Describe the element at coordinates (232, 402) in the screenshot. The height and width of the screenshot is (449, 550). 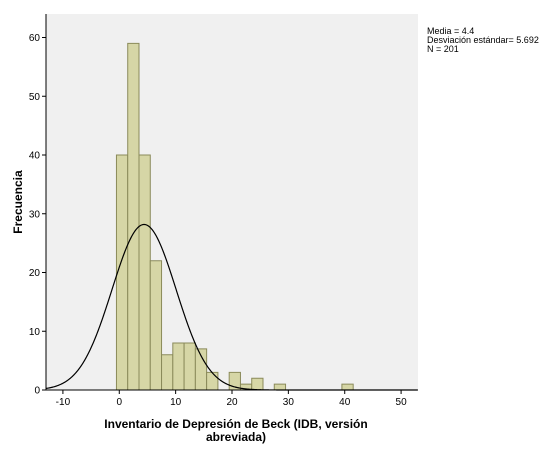
I see `x-tick-label: 20` at that location.